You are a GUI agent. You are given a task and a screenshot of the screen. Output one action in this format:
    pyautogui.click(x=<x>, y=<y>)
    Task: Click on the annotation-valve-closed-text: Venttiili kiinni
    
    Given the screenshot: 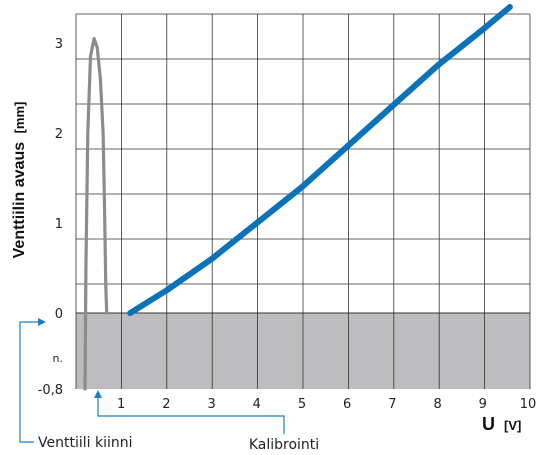 What is the action you would take?
    pyautogui.click(x=85, y=443)
    